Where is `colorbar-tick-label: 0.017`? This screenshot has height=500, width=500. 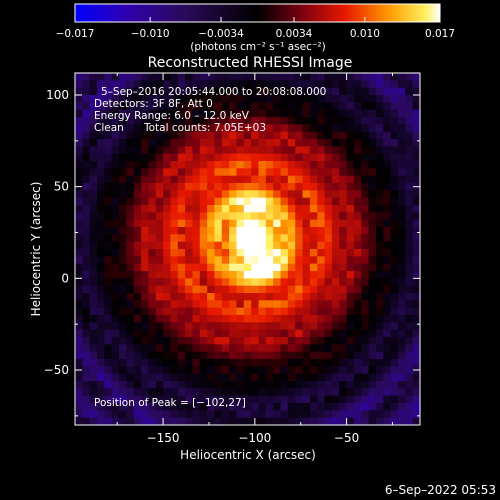
colorbar-tick-label: 0.017 is located at coordinates (440, 34).